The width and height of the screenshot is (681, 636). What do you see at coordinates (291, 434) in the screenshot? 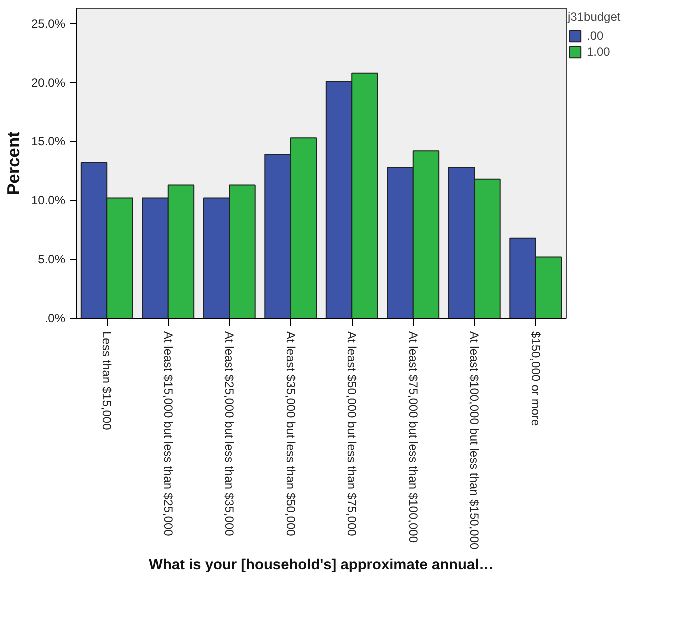
I see `x-tick-label: At least $35,000 but less than $50,000` at bounding box center [291, 434].